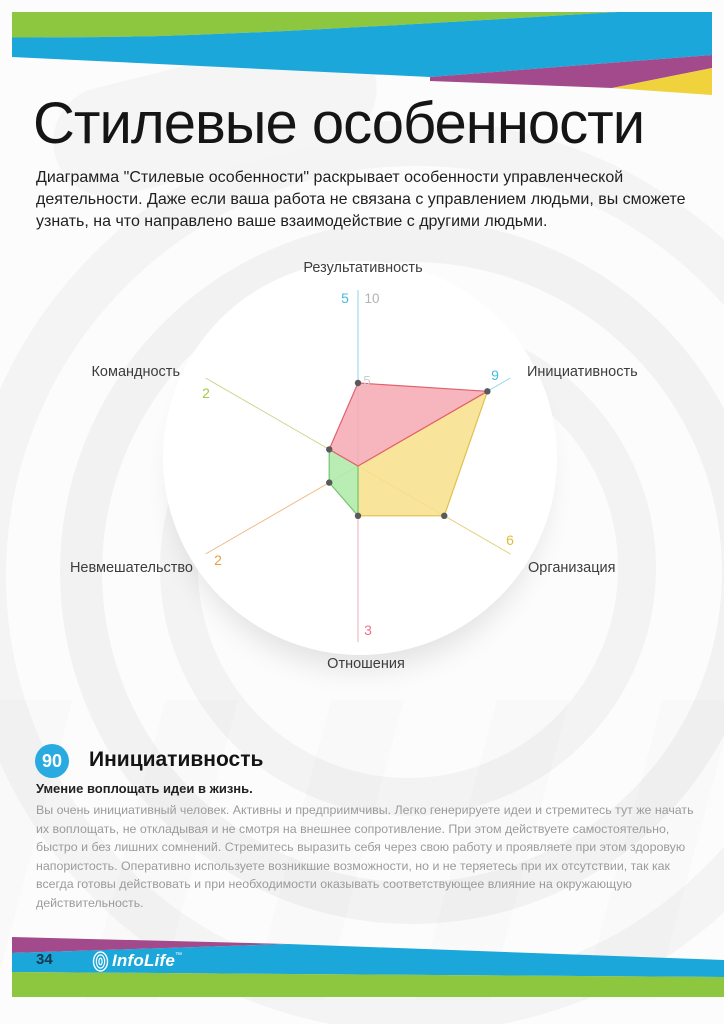  Describe the element at coordinates (362, 44) in the screenshot. I see `header-band-blue` at that location.